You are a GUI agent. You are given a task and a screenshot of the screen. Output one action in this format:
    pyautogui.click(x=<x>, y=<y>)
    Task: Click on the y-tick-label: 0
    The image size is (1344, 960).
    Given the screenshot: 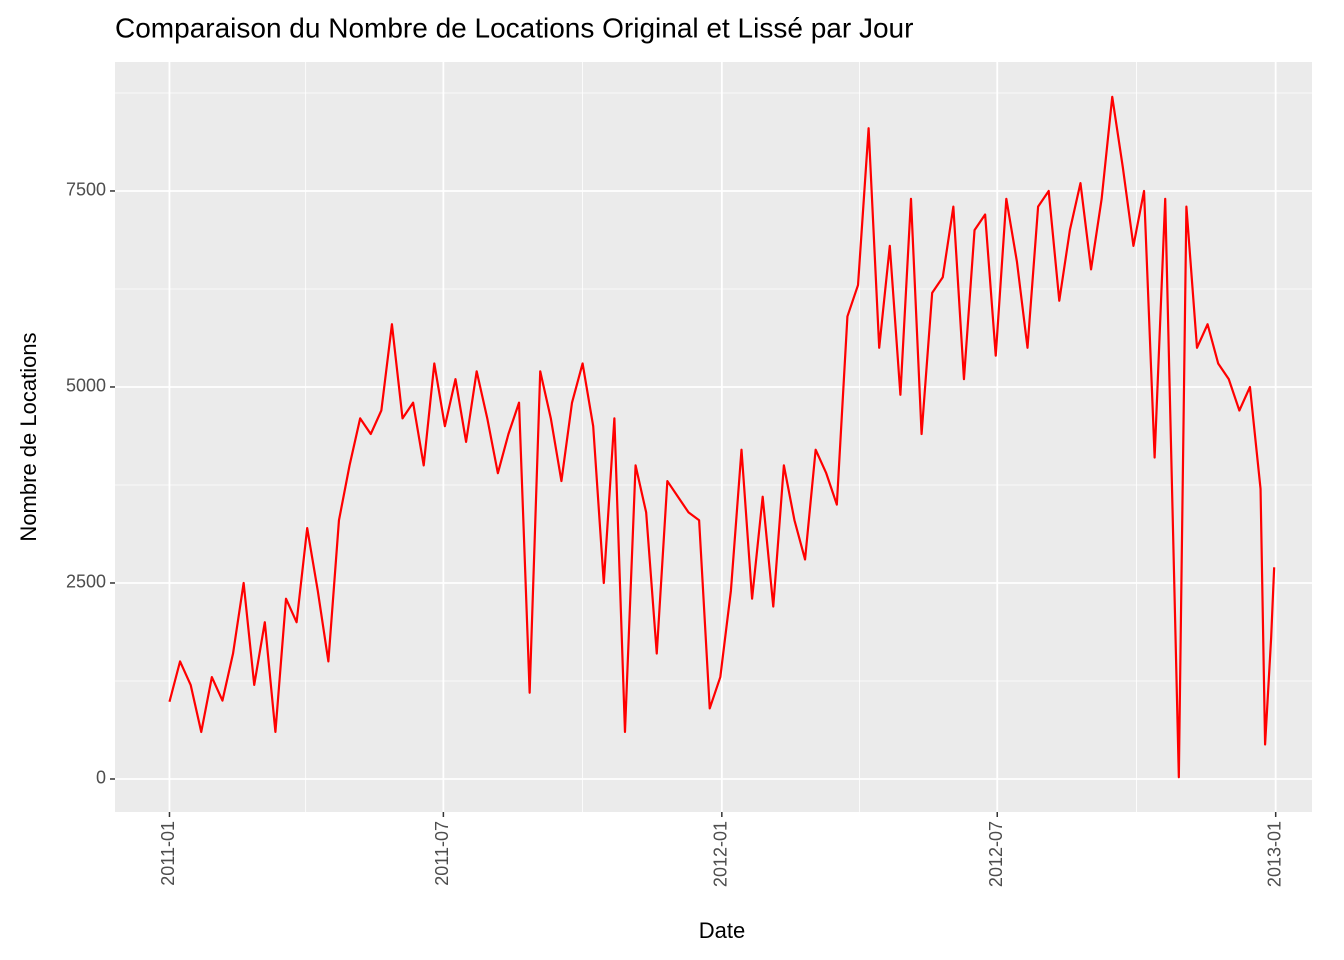 What is the action you would take?
    pyautogui.click(x=101, y=778)
    